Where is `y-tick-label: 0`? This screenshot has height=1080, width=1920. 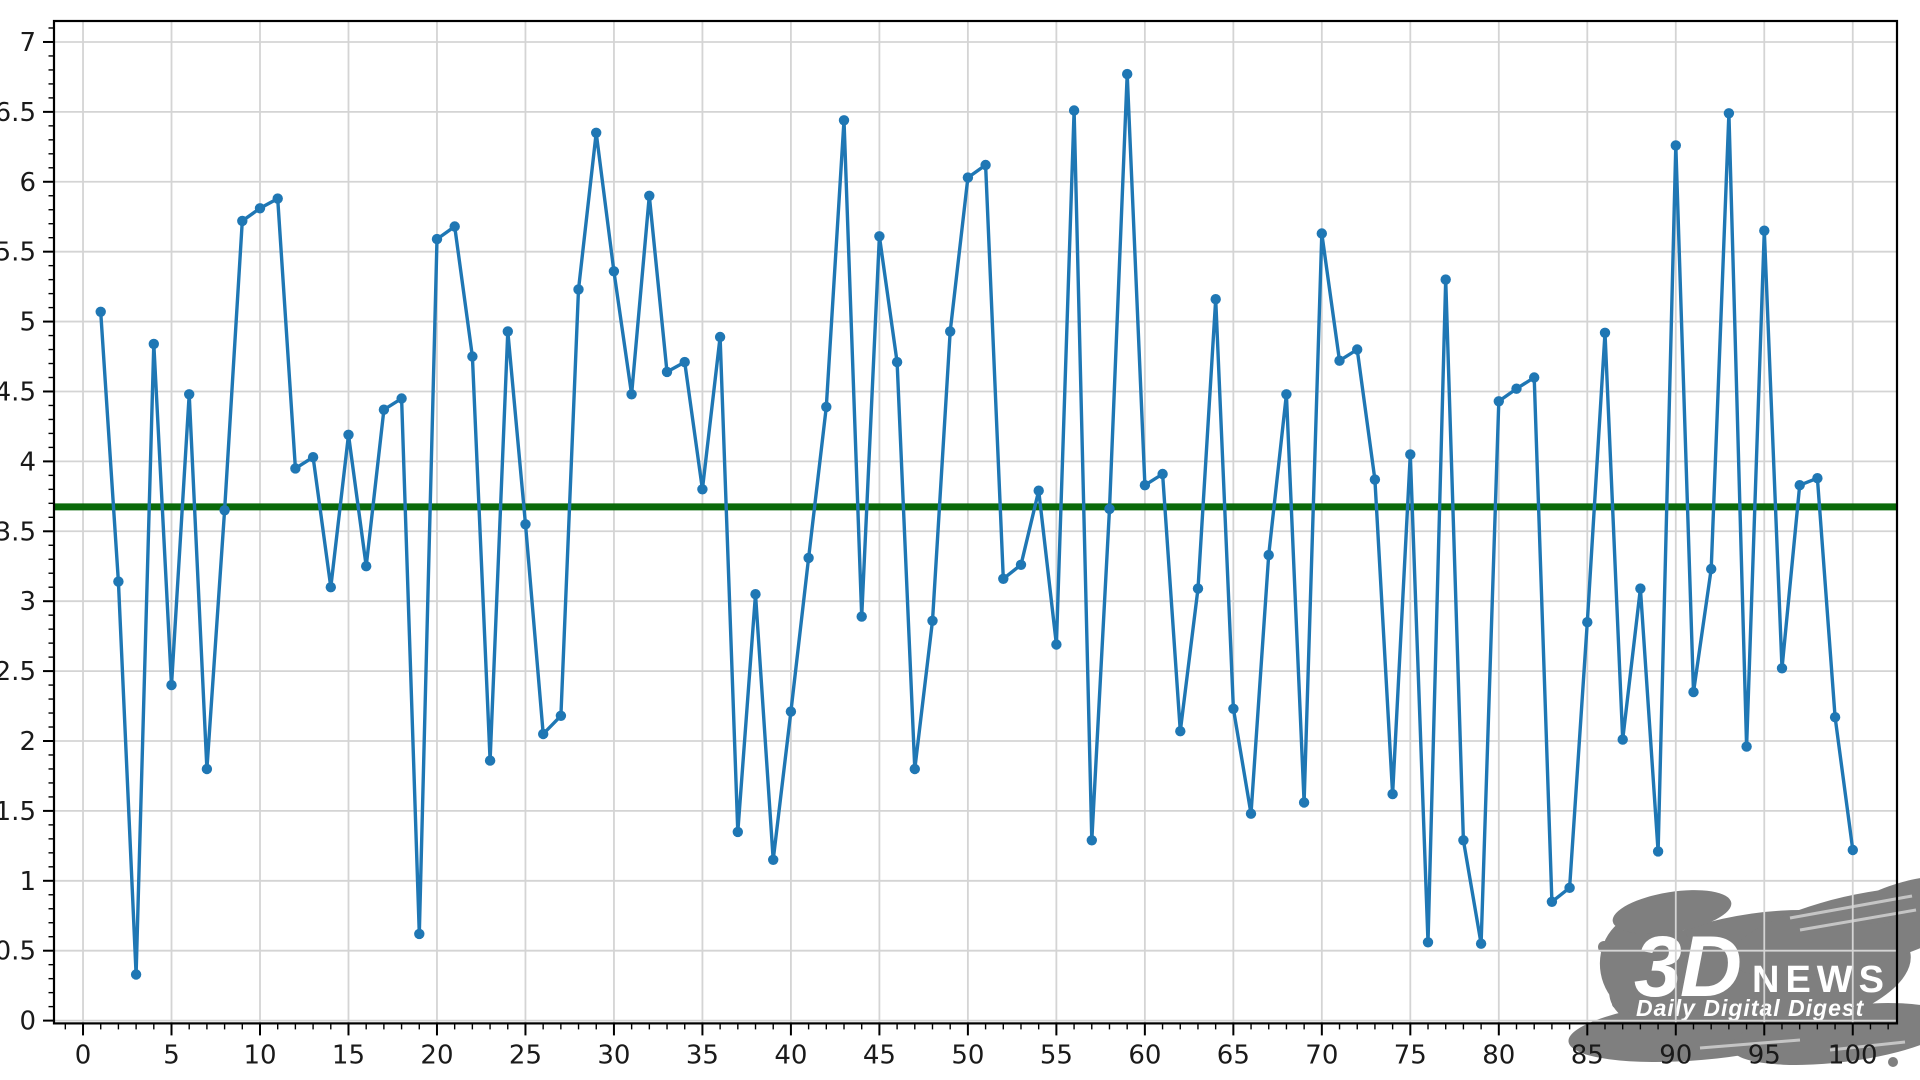
y-tick-label: 0 is located at coordinates (27, 1022).